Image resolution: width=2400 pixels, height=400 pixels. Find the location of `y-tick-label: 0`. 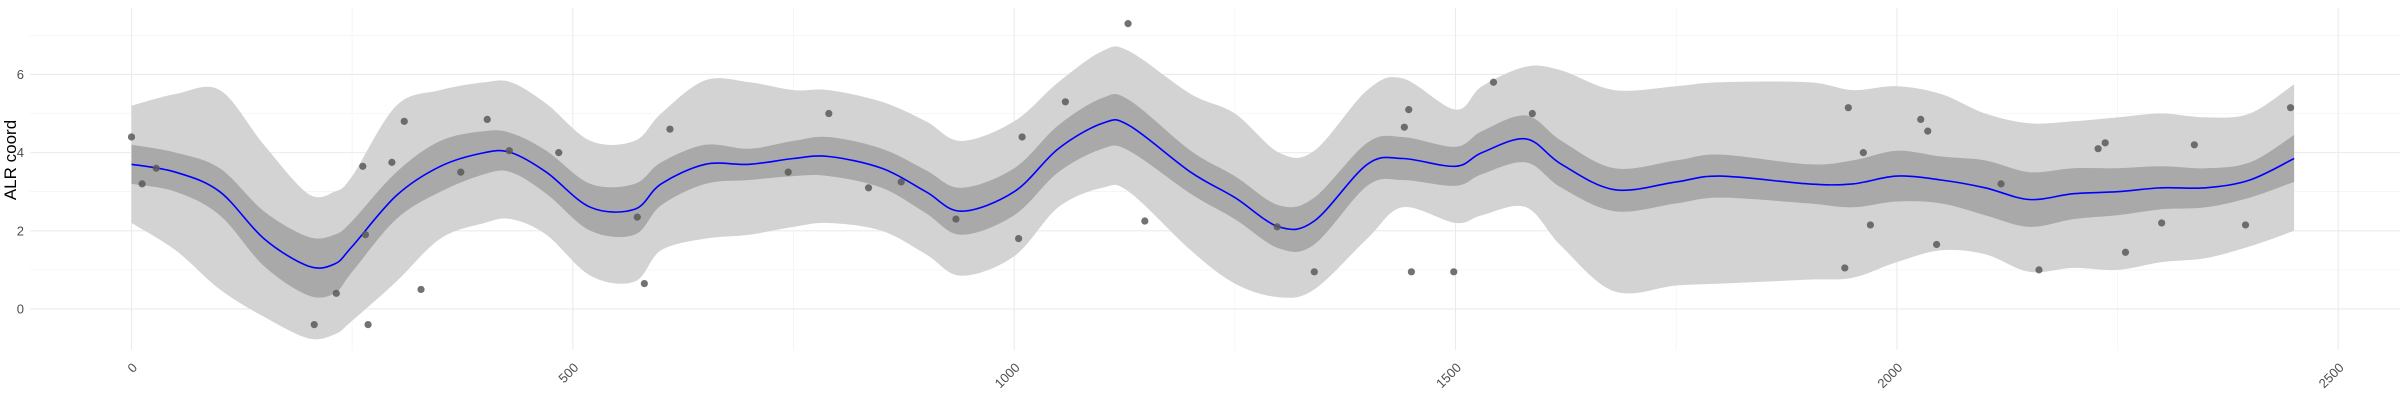

y-tick-label: 0 is located at coordinates (20, 309).